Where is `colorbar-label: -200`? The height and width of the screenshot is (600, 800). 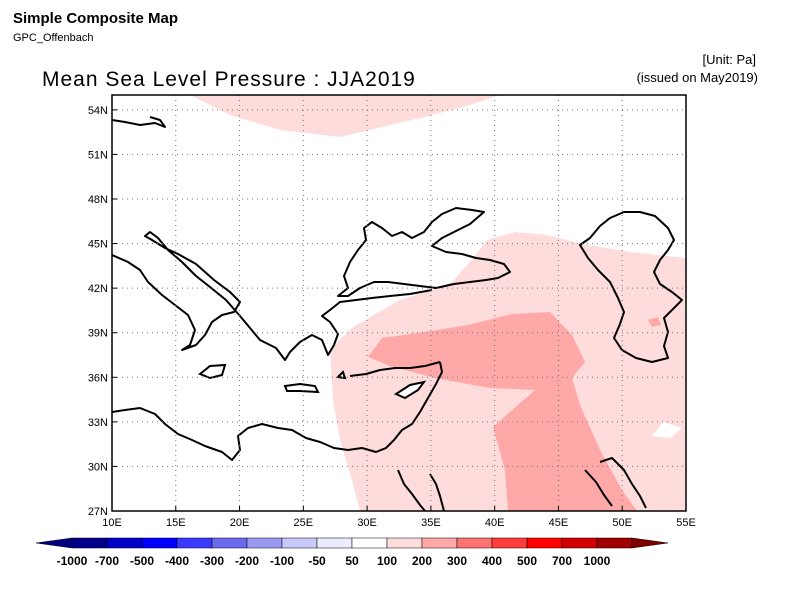
colorbar-label: -200 is located at coordinates (247, 561).